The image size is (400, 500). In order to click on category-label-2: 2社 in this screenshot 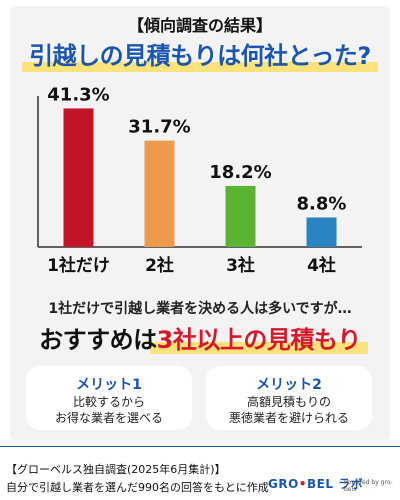, I will do `click(159, 265)`.